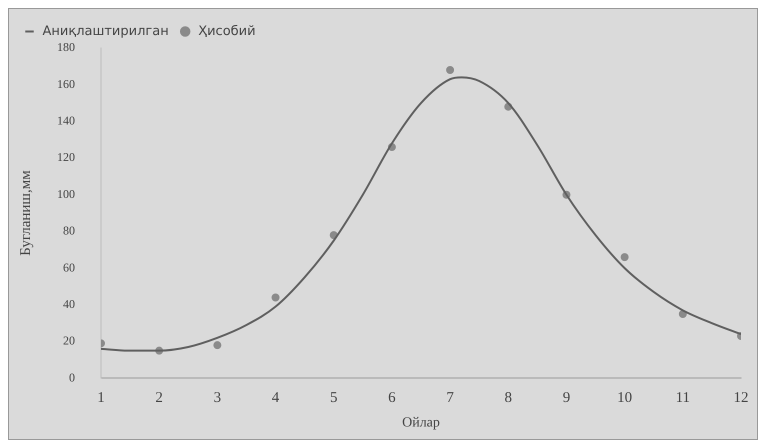 The image size is (766, 448). Describe the element at coordinates (624, 398) in the screenshot. I see `x-tick-label: 10` at that location.